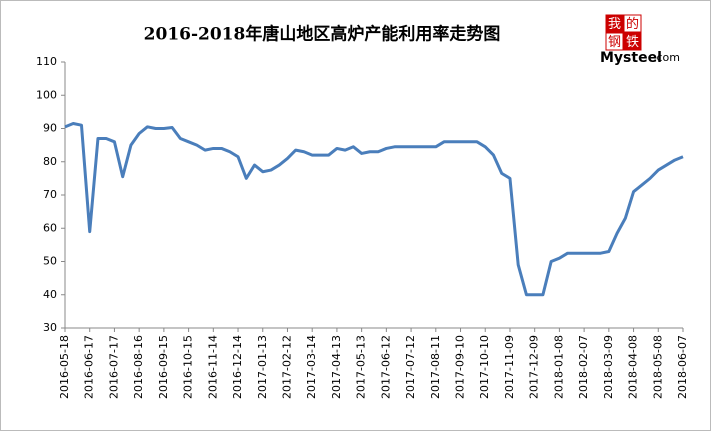 The height and width of the screenshot is (435, 711). I want to click on logo-char: 的, so click(632, 24).